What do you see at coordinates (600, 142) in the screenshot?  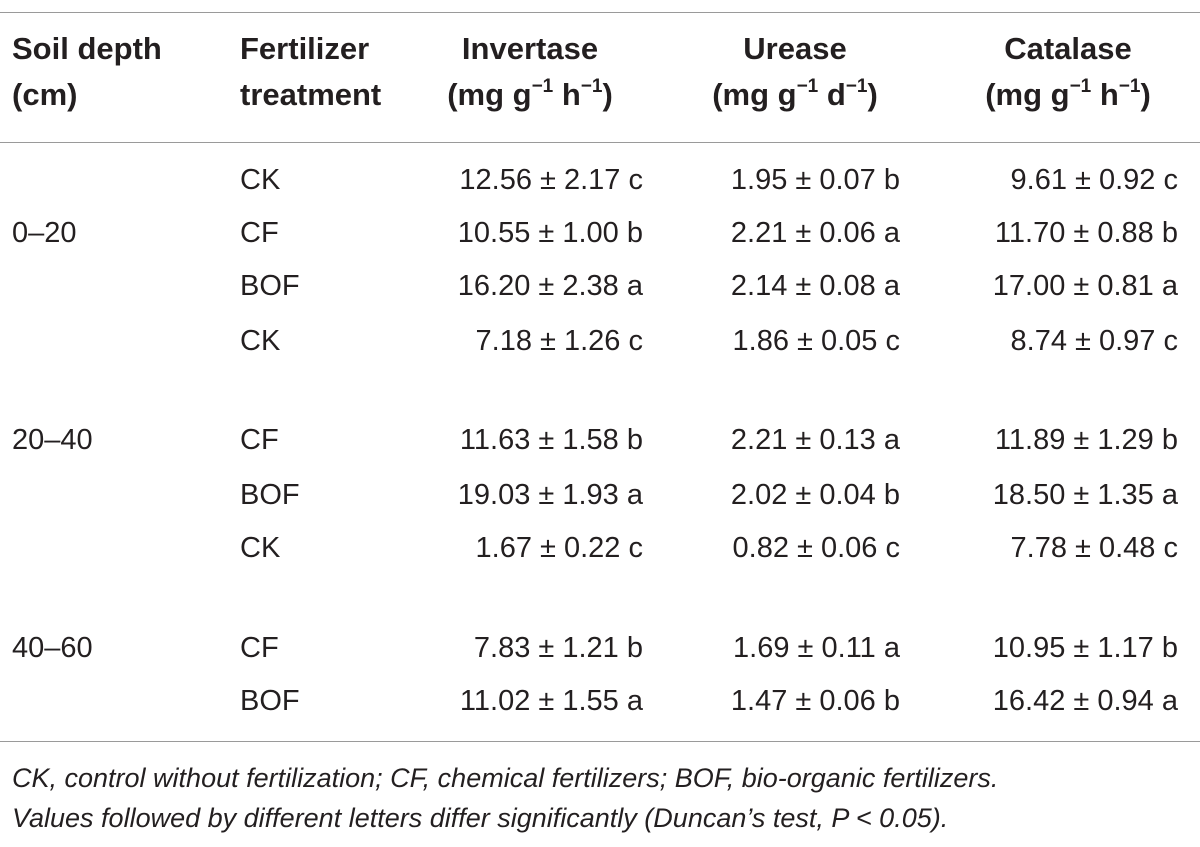 I see `table-header-rule` at bounding box center [600, 142].